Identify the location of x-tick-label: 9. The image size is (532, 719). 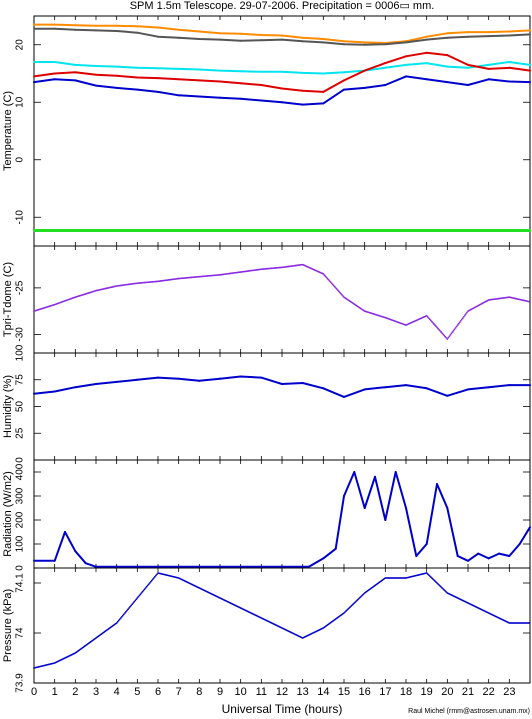
(220, 692).